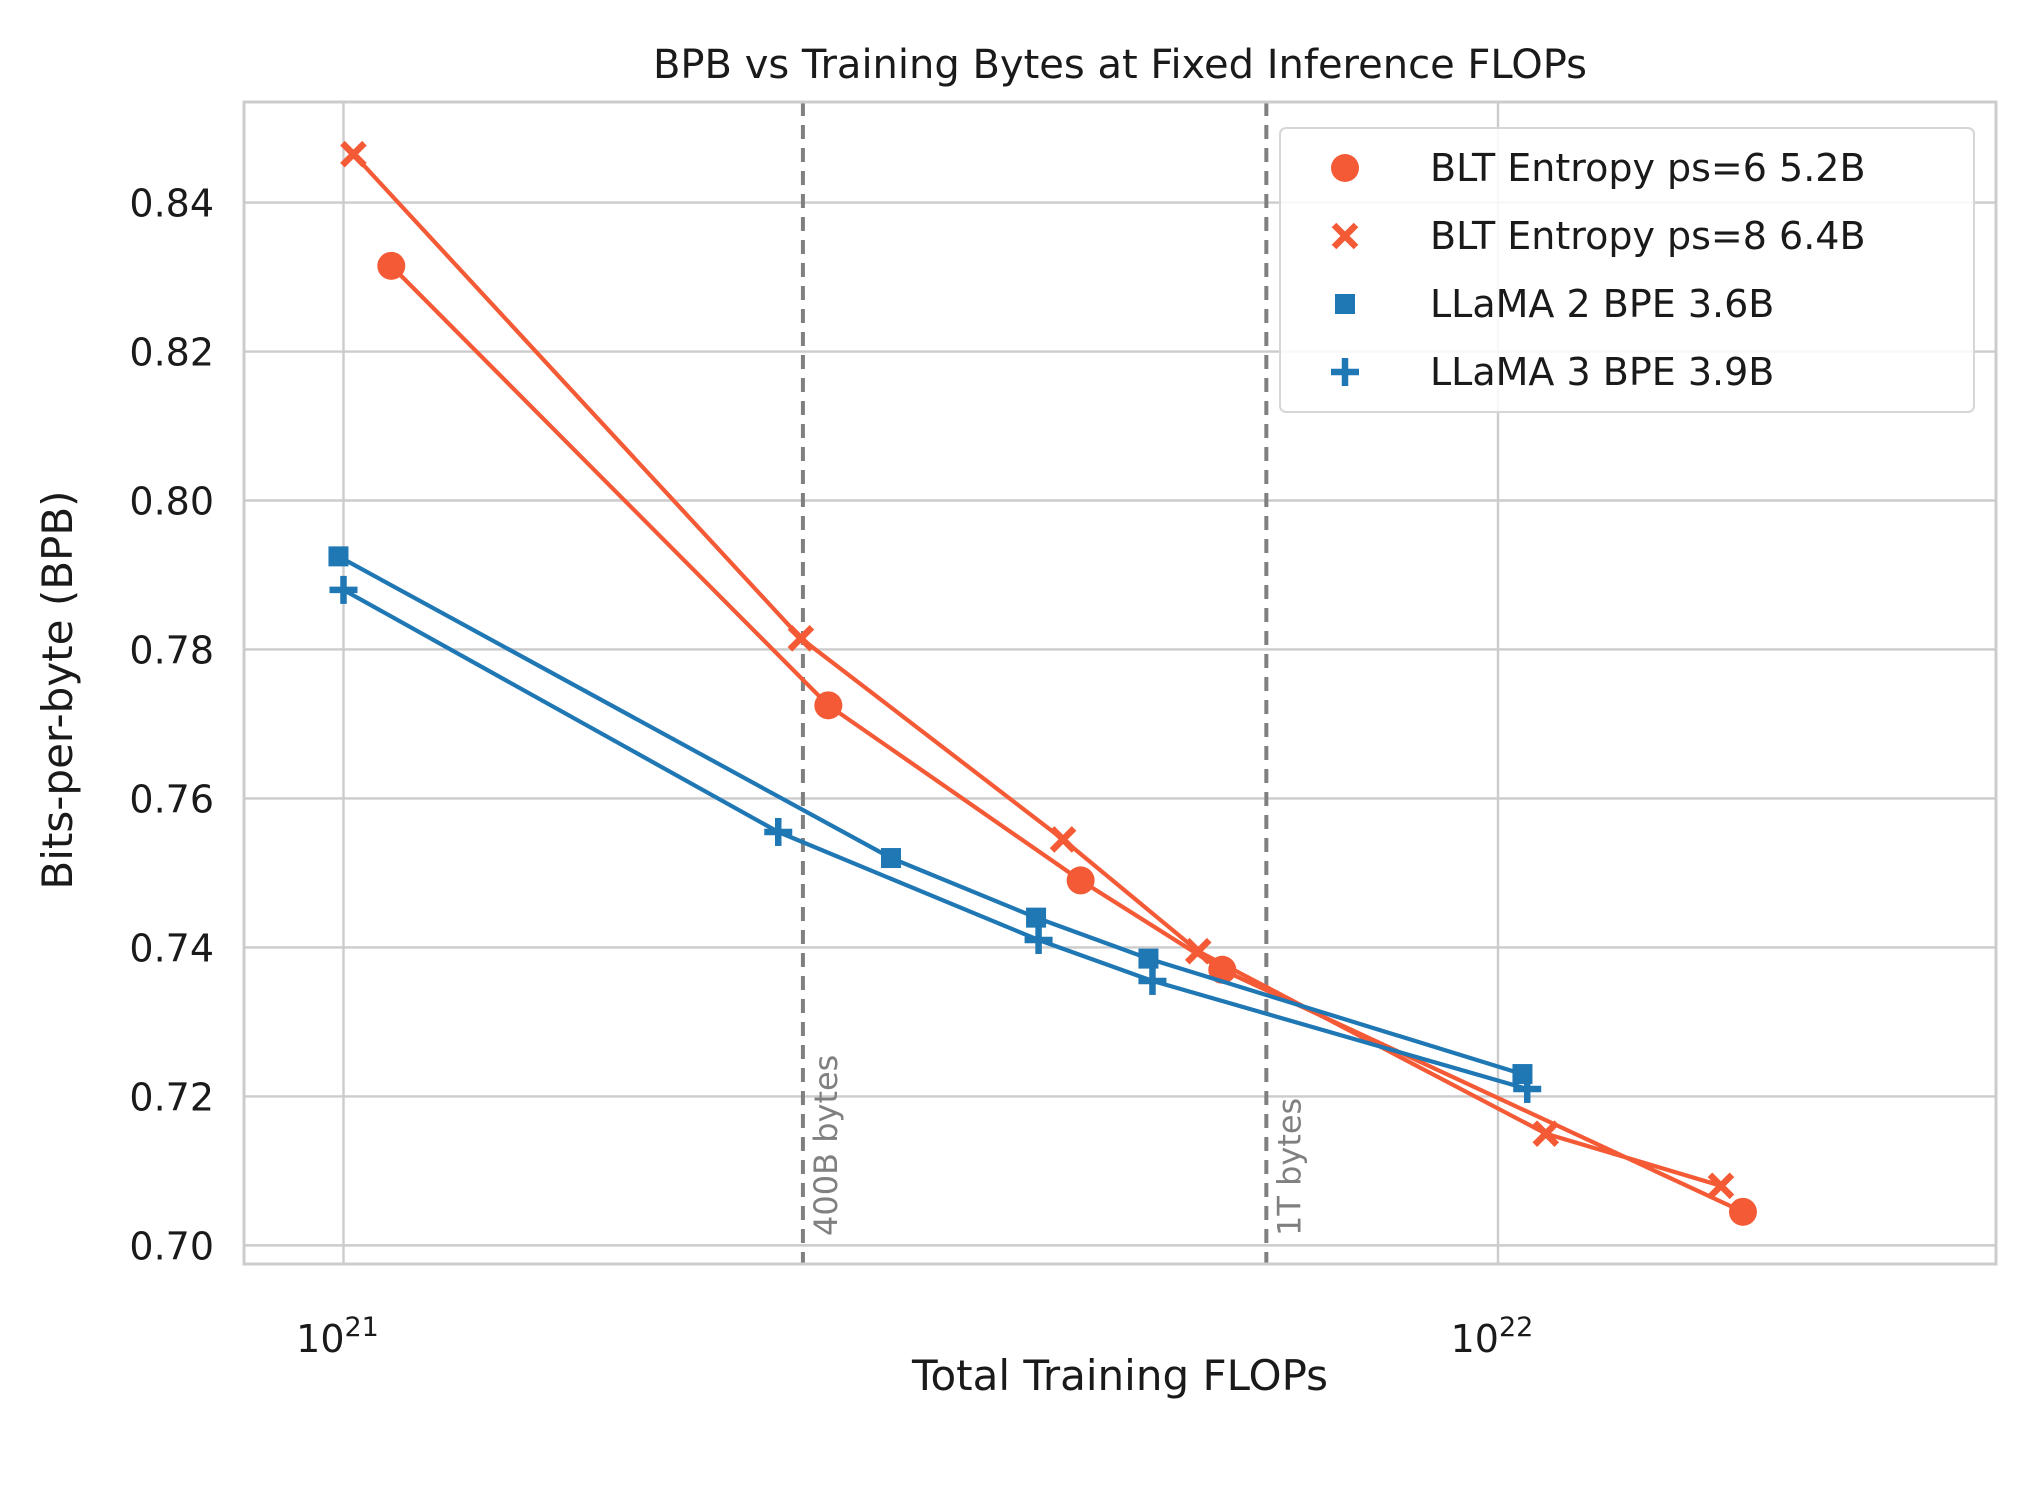 This screenshot has width=2034, height=1494. What do you see at coordinates (171, 650) in the screenshot?
I see `y-tick-label: 0.78` at bounding box center [171, 650].